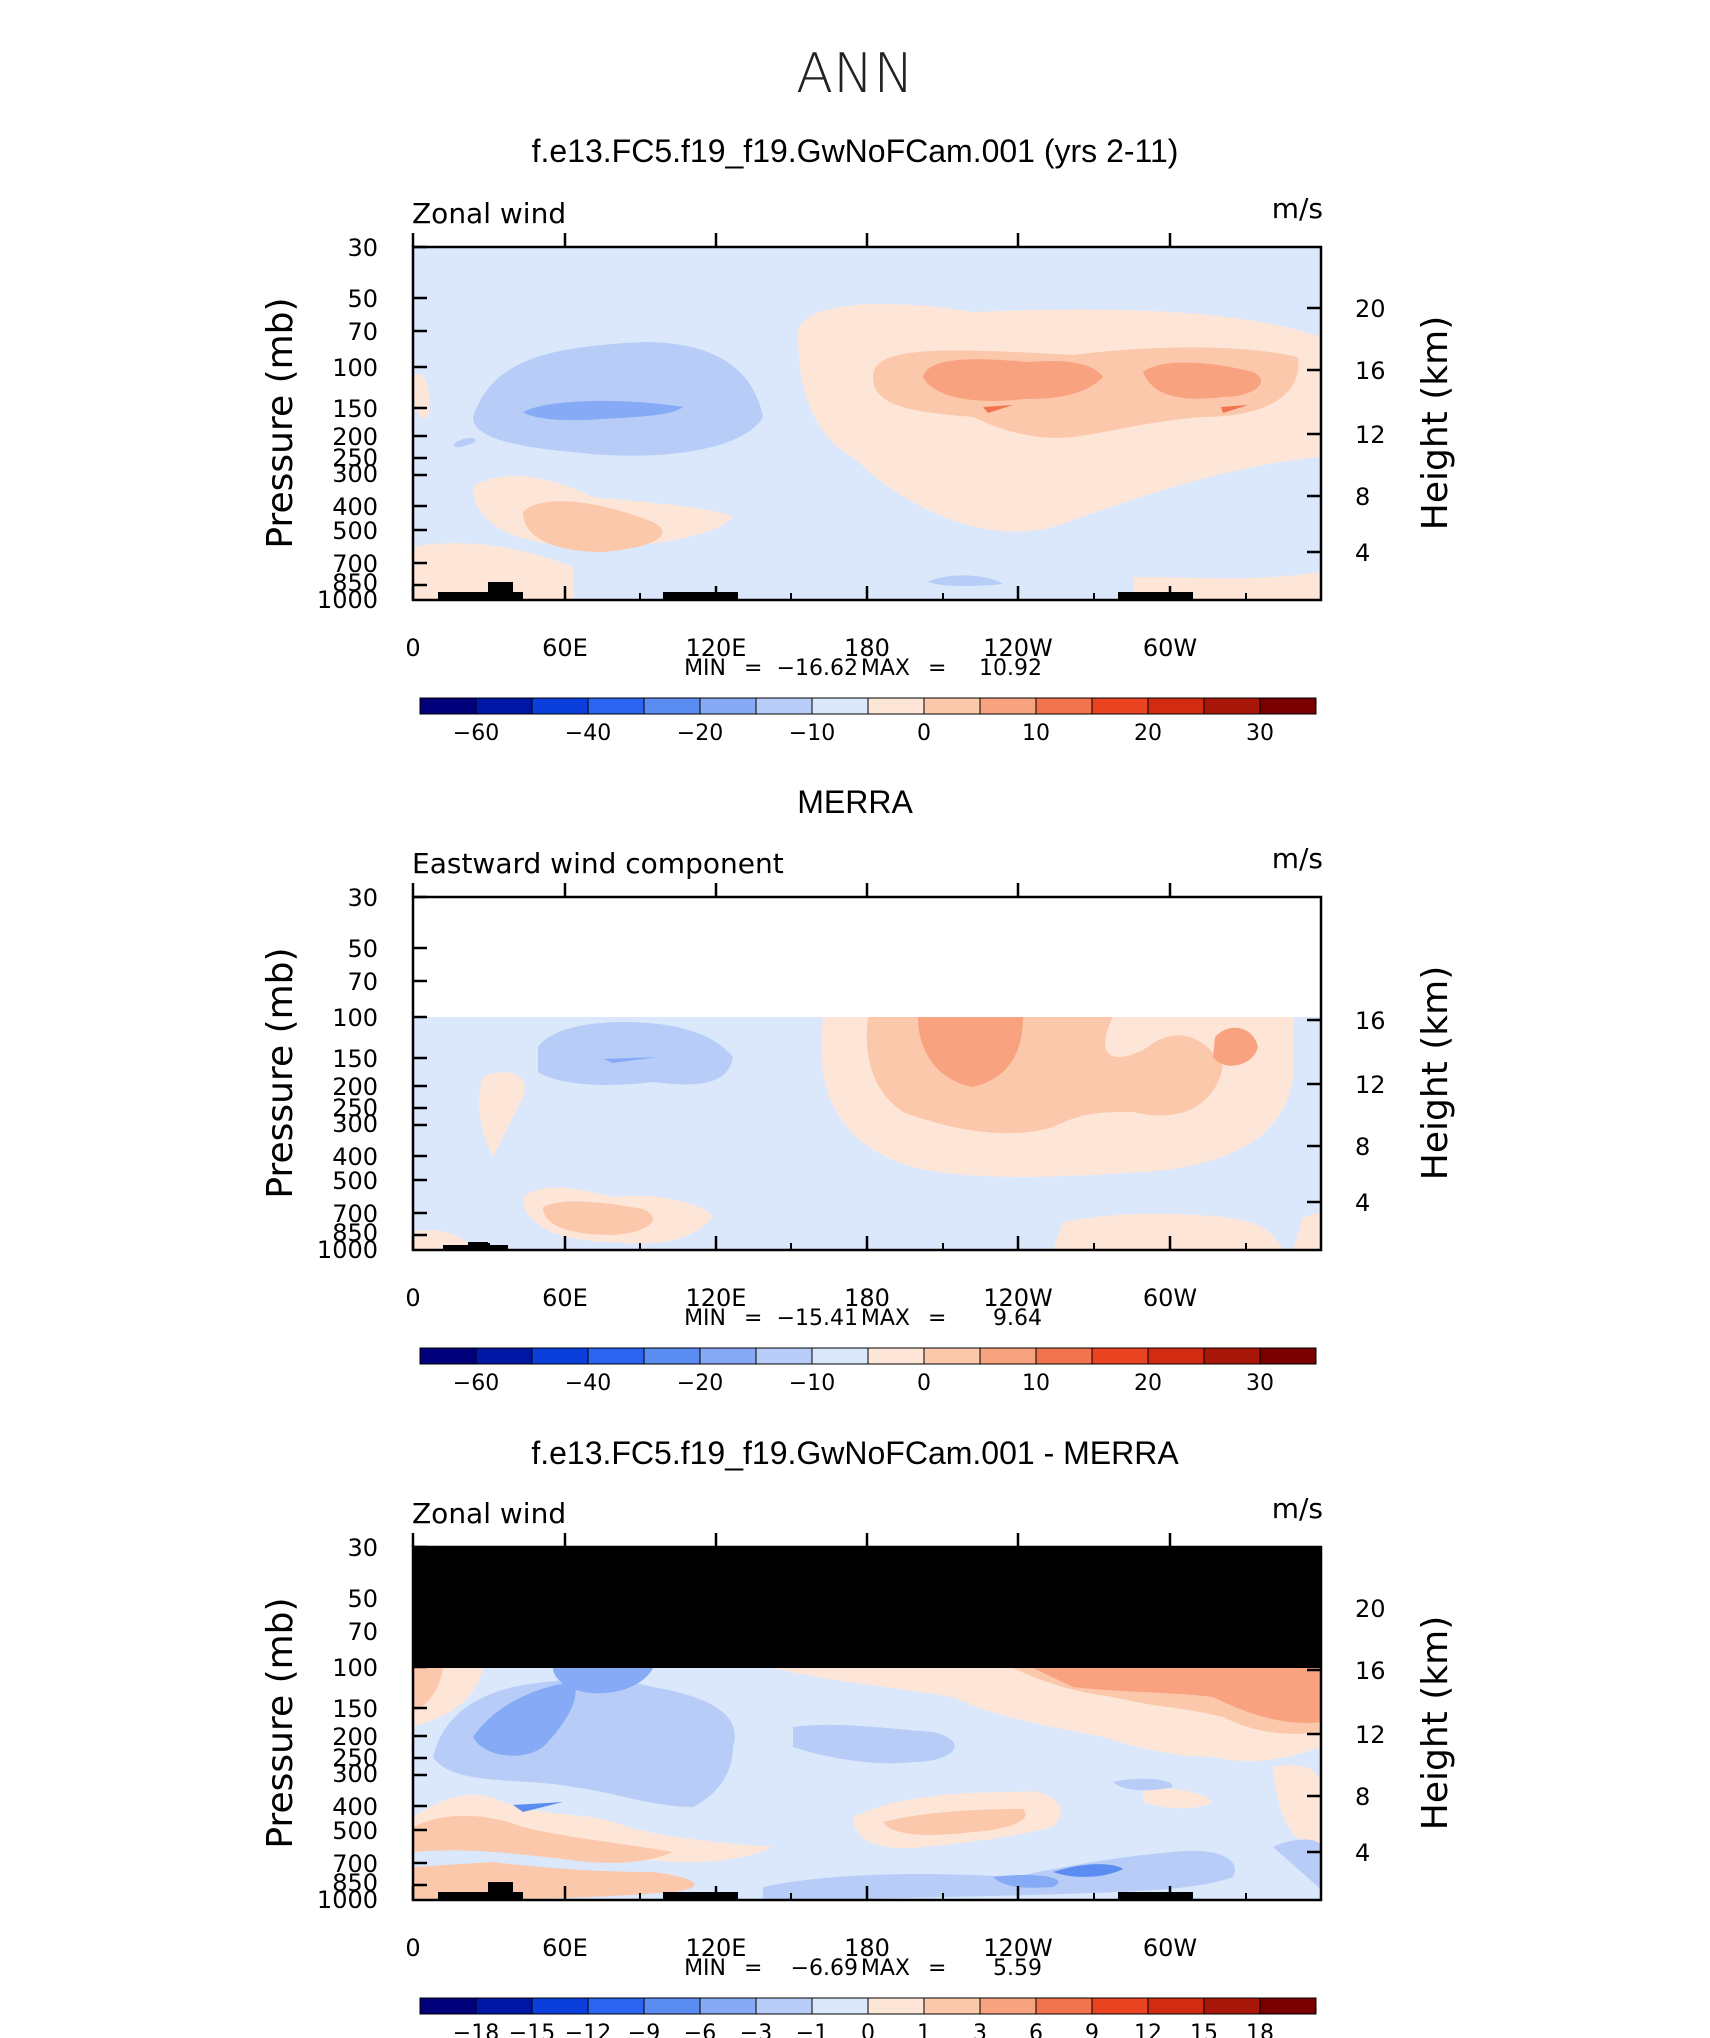 This screenshot has width=1710, height=2038. I want to click on min-value: −15.41, so click(817, 1318).